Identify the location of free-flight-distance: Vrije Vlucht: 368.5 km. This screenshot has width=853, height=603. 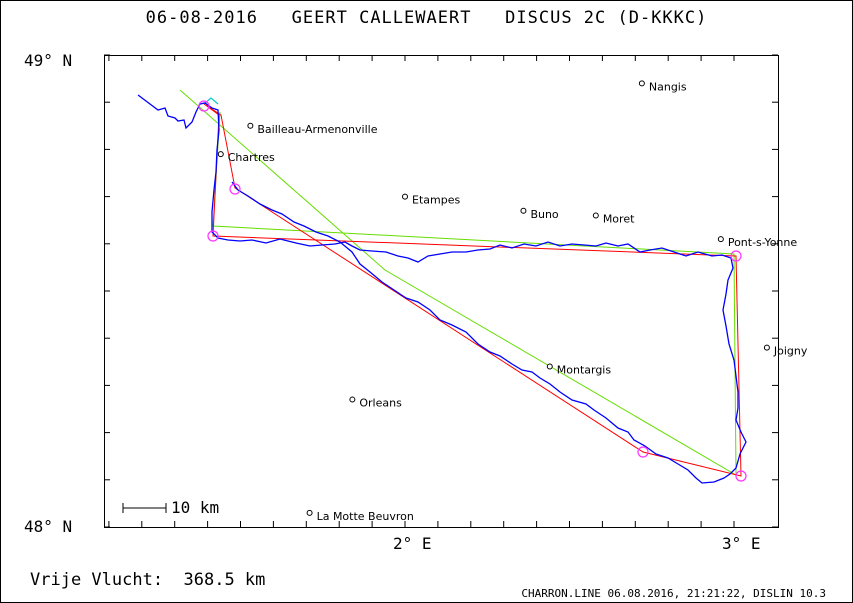
(148, 580).